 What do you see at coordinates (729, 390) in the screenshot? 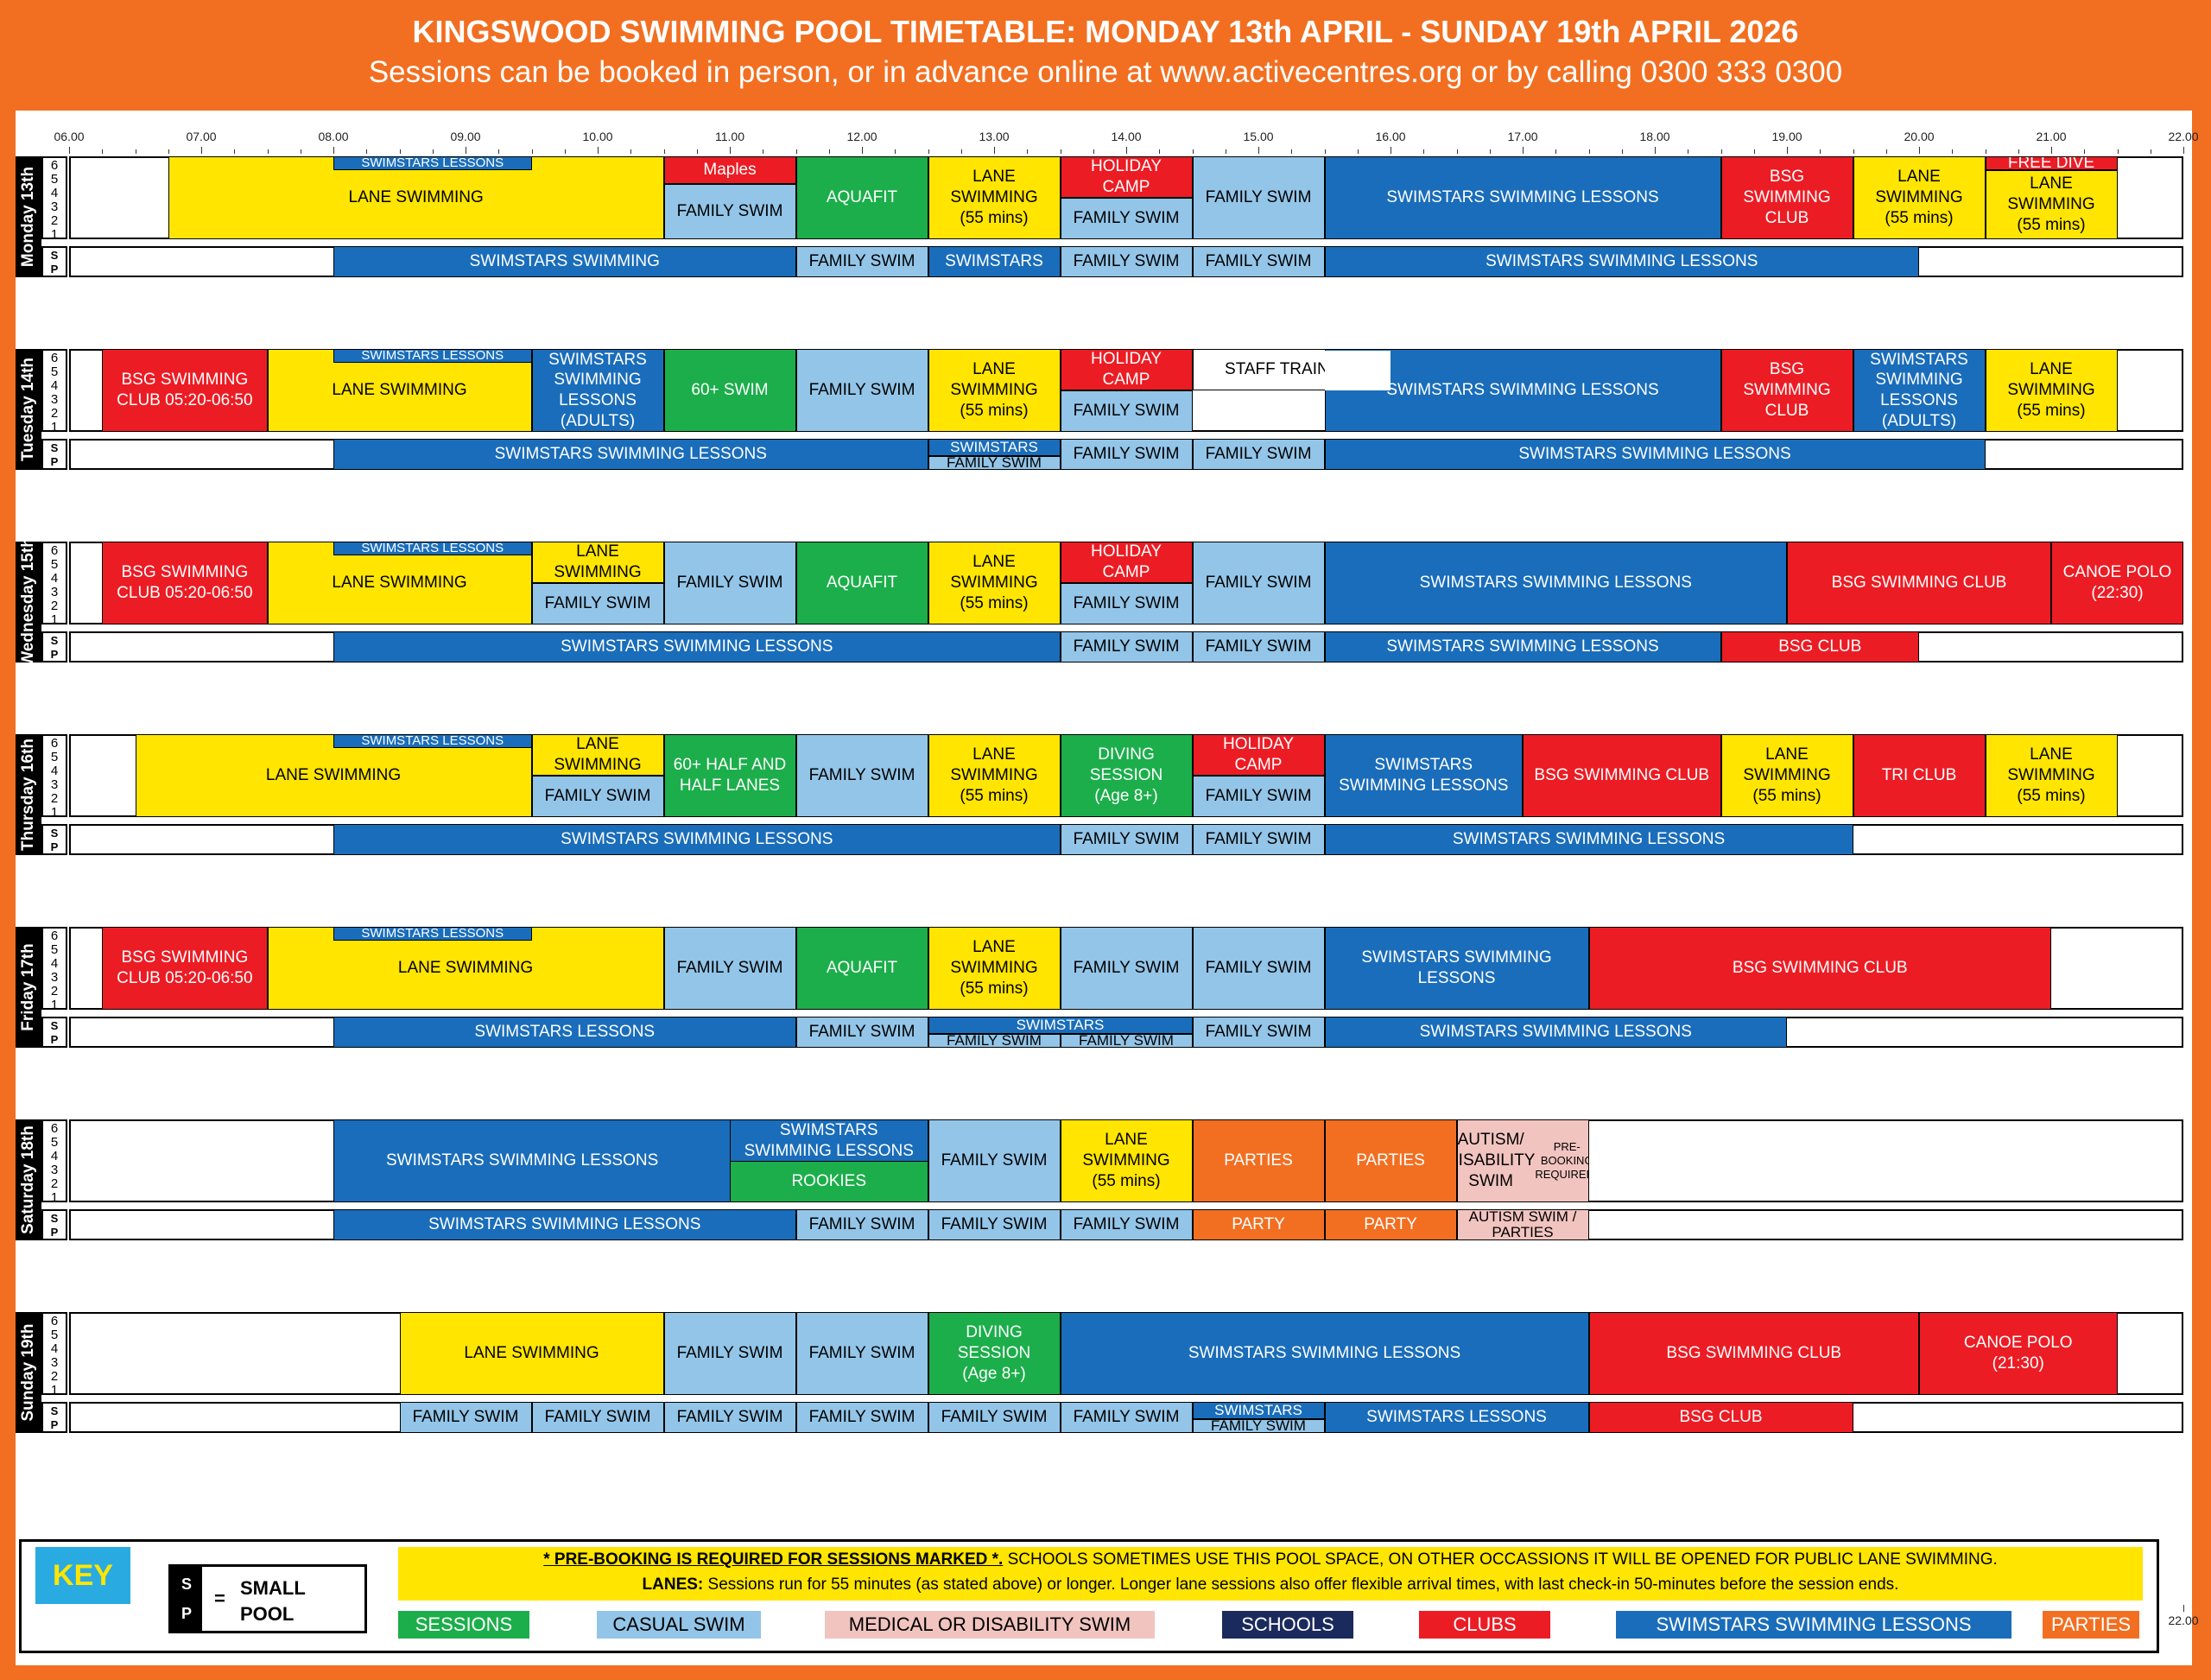
I see `session-block: 60+ SWIM` at bounding box center [729, 390].